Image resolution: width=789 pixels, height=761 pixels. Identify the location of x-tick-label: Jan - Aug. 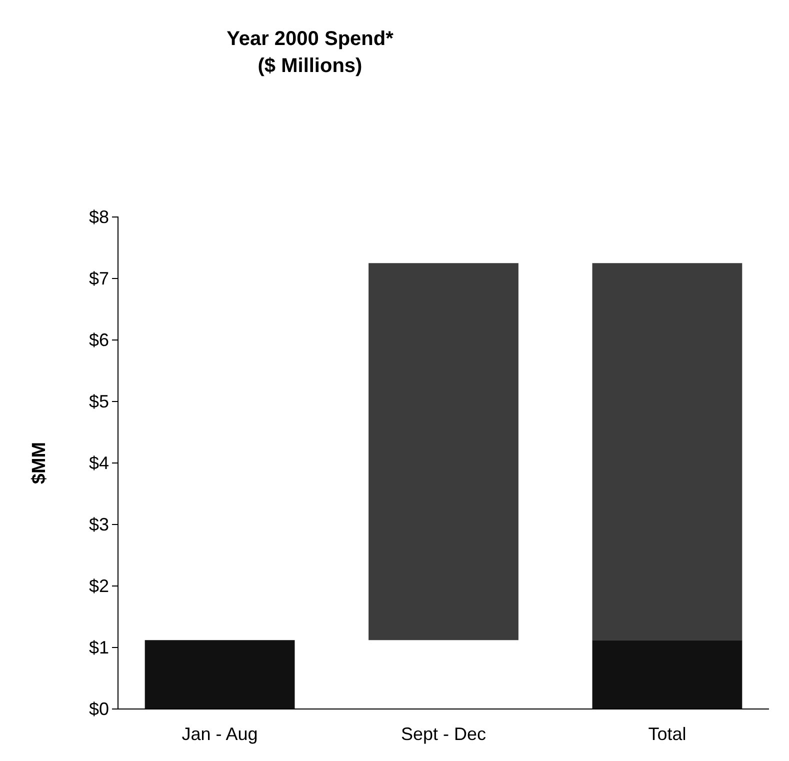
(220, 734).